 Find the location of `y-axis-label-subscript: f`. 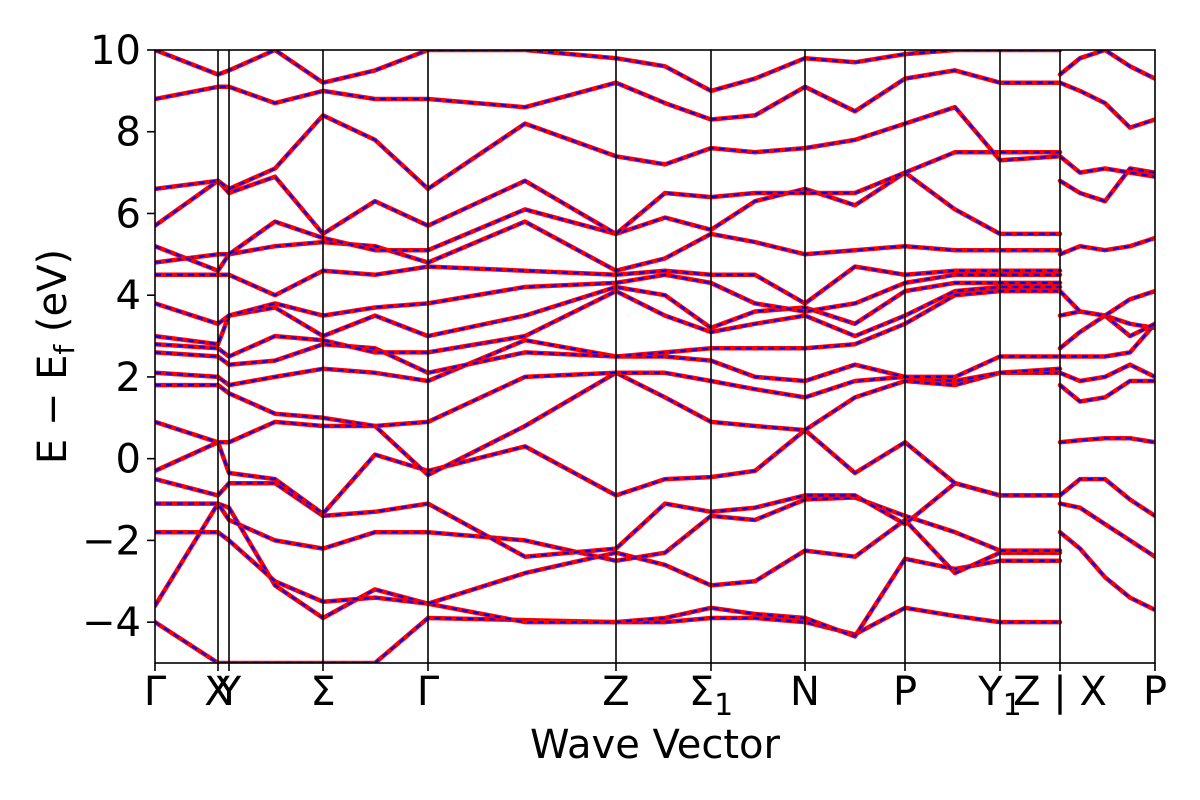

y-axis-label-subscript: f is located at coordinates (64, 349).